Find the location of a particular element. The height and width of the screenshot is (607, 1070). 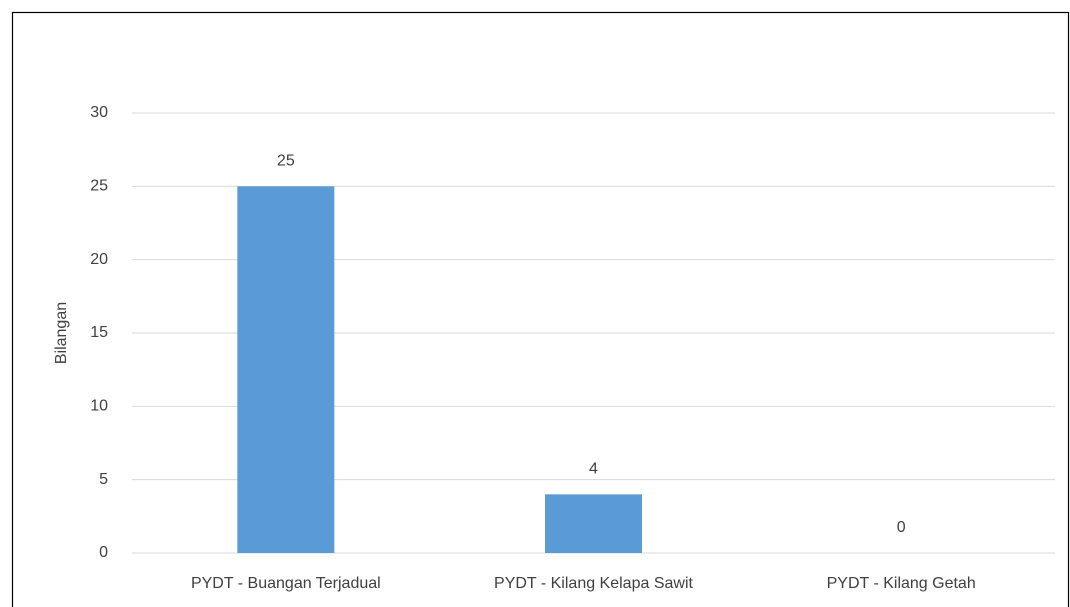

x-tick-label: PYDT - Kilang Kelapa Sawit is located at coordinates (593, 583).